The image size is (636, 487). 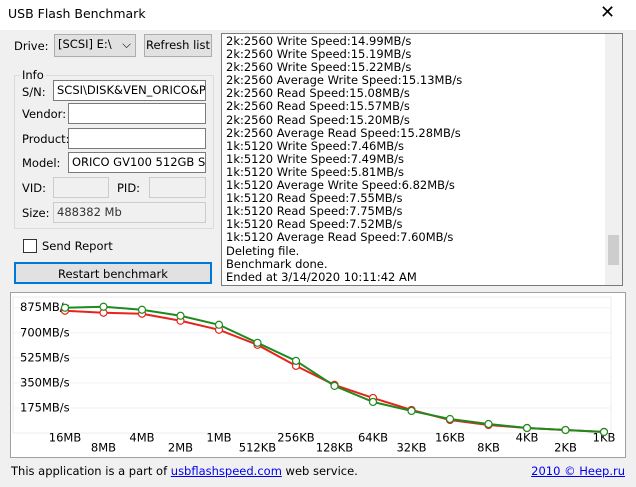 What do you see at coordinates (578, 471) in the screenshot?
I see `copyright-link: 2010 © Heep.ru` at bounding box center [578, 471].